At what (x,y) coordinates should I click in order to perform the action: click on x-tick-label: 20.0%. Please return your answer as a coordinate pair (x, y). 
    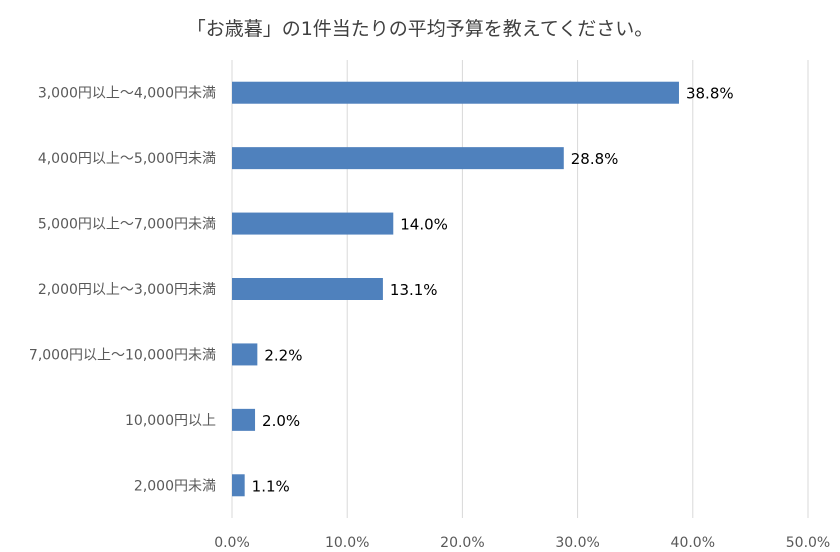
    Looking at the image, I should click on (462, 543).